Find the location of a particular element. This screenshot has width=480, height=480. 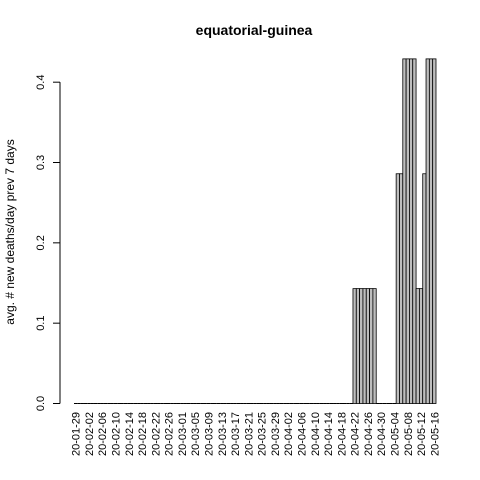

y-tick-label-1: 0.1 is located at coordinates (41, 323).